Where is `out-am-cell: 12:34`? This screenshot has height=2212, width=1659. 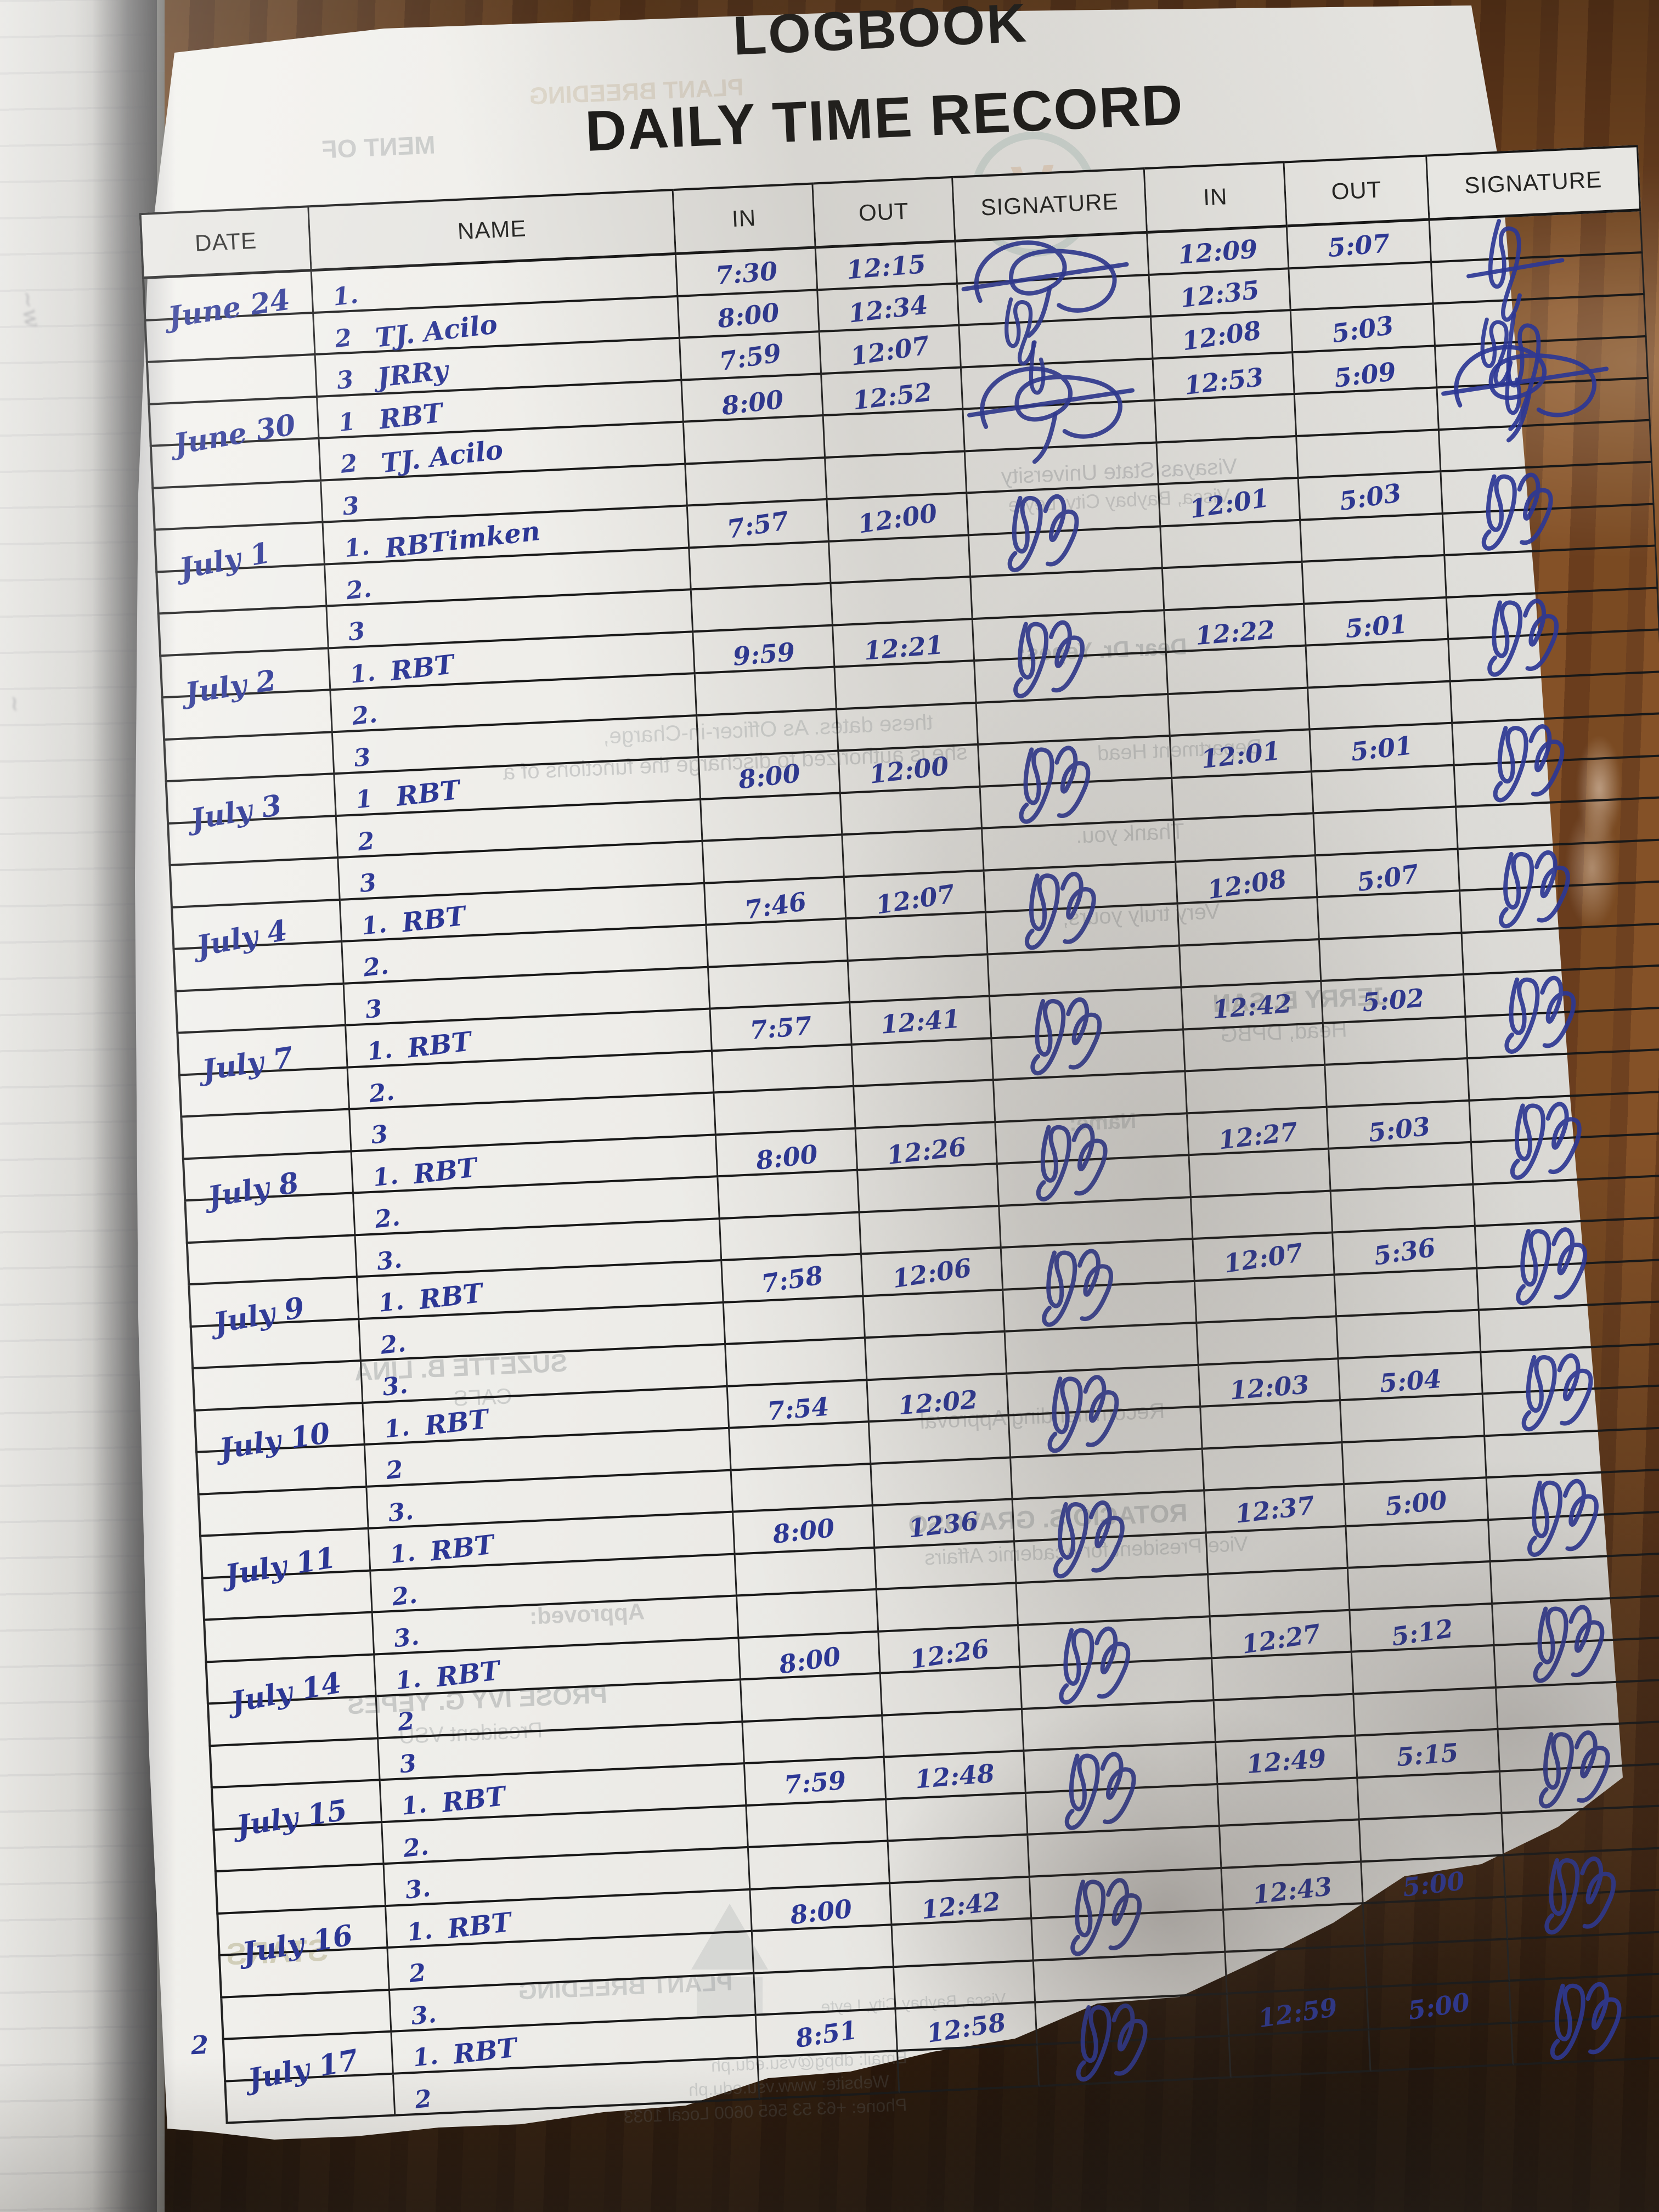 out-am-cell: 12:34 is located at coordinates (889, 308).